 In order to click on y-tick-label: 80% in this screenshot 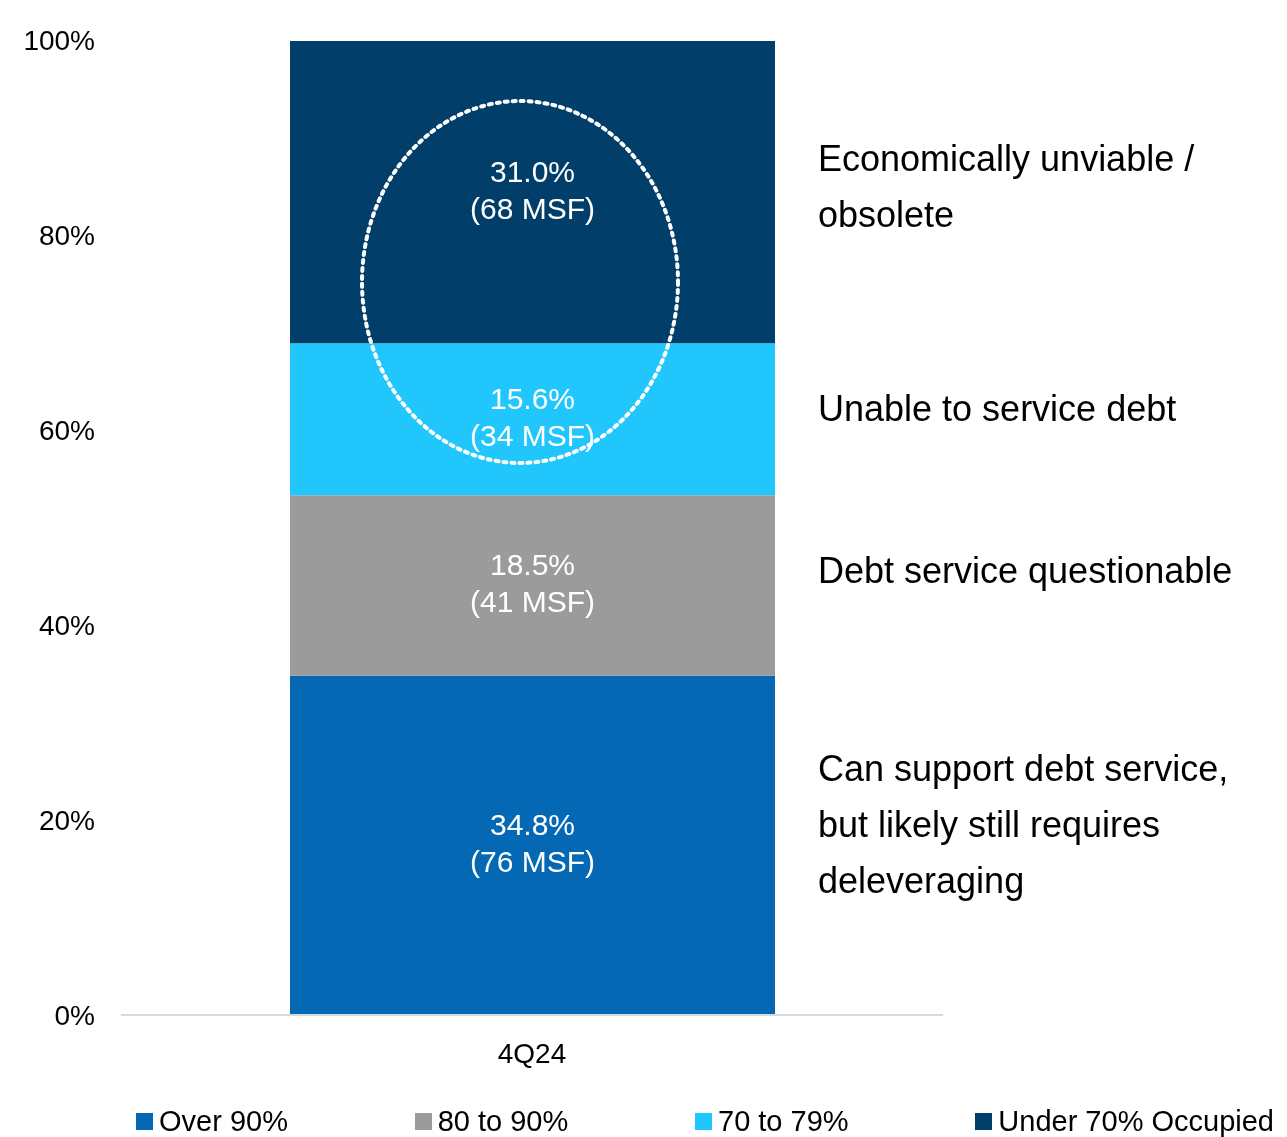, I will do `click(66, 235)`.